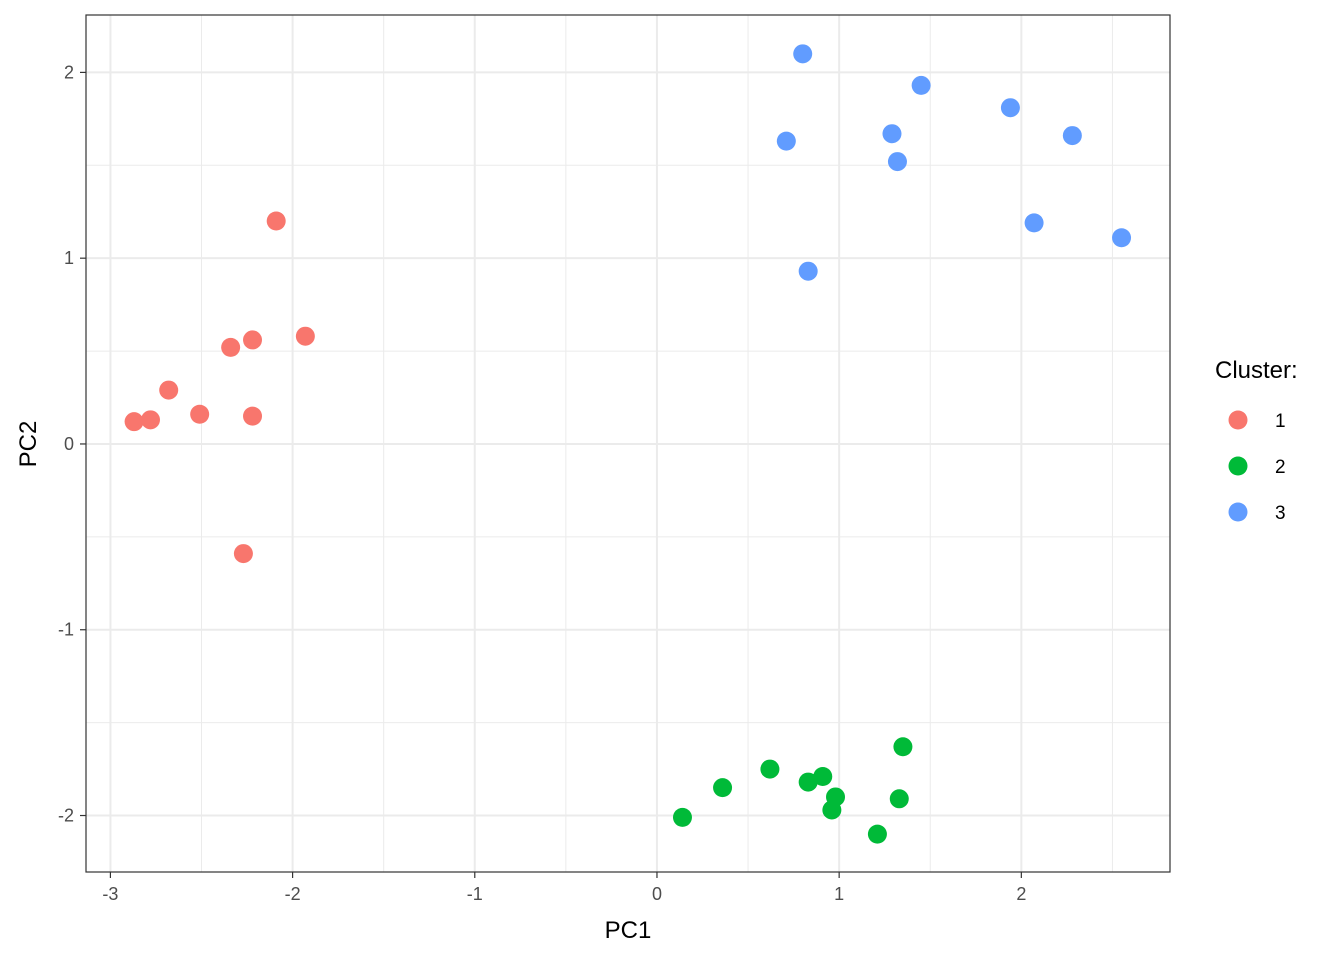 The width and height of the screenshot is (1344, 960). Describe the element at coordinates (657, 894) in the screenshot. I see `x-tick-label: 0` at that location.